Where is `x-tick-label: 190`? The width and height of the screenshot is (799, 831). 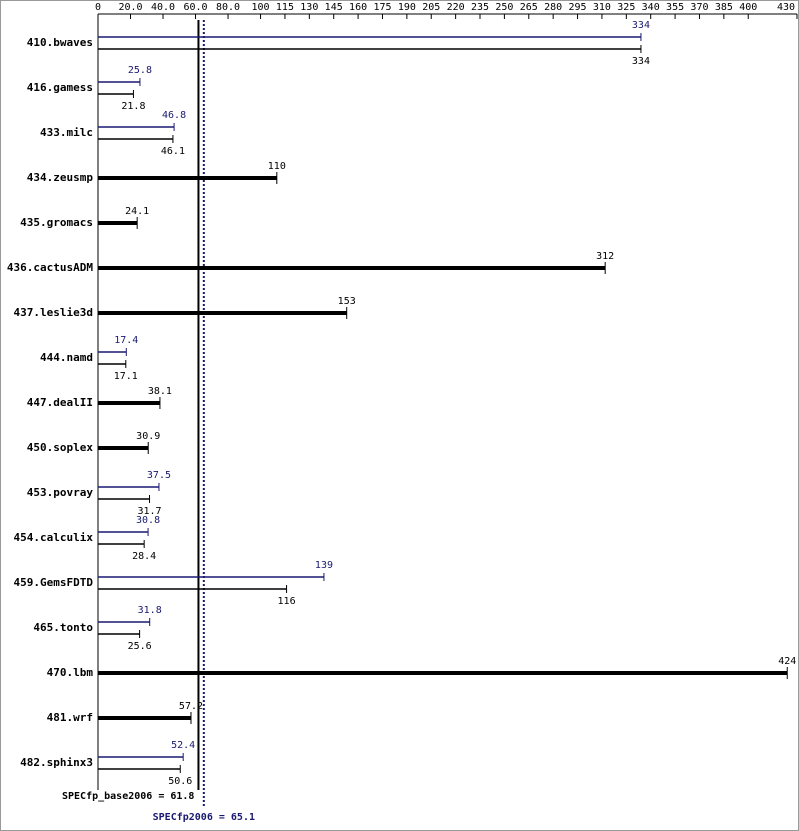
x-tick-label: 190 is located at coordinates (407, 7).